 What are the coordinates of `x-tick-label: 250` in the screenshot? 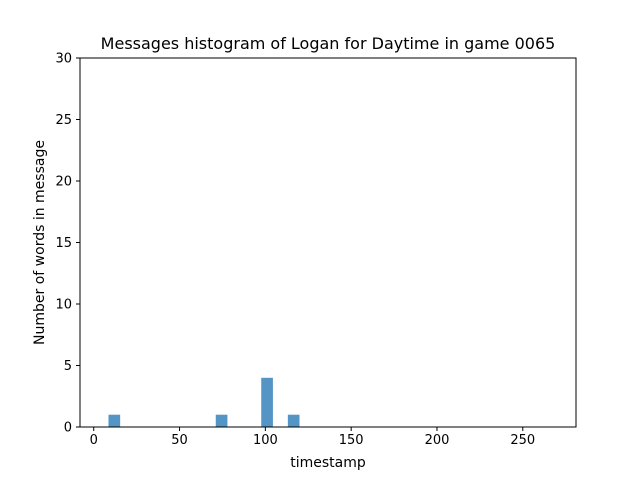 It's located at (522, 440).